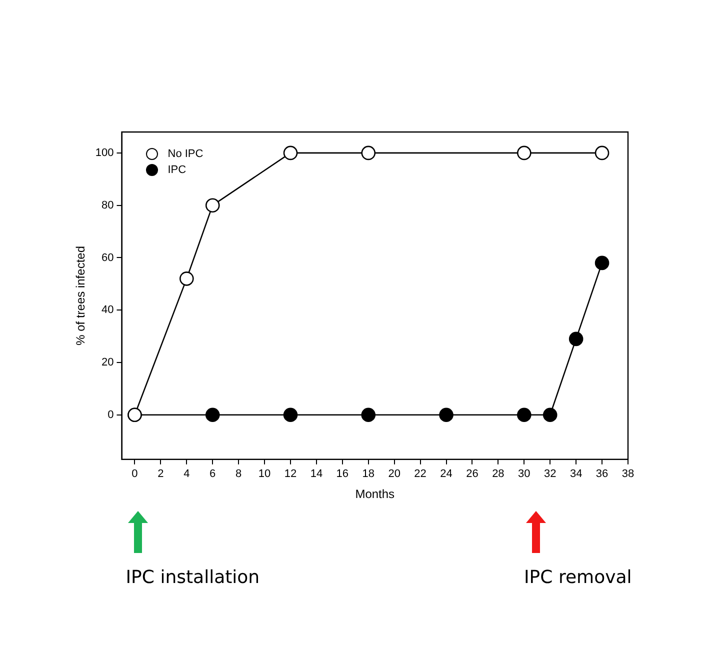  I want to click on x-tick-label: 2, so click(161, 474).